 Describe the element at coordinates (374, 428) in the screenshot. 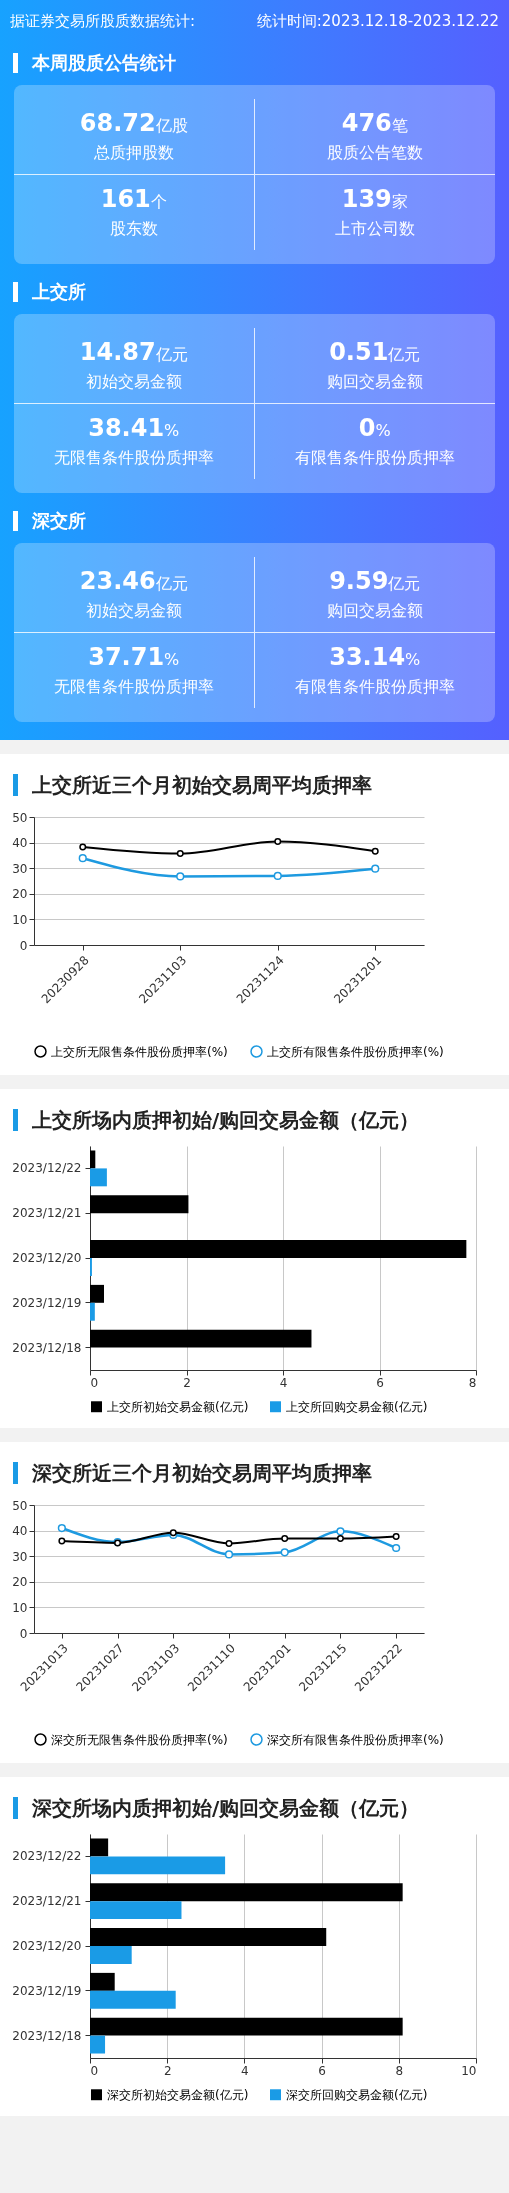

I see `text: 0%` at that location.